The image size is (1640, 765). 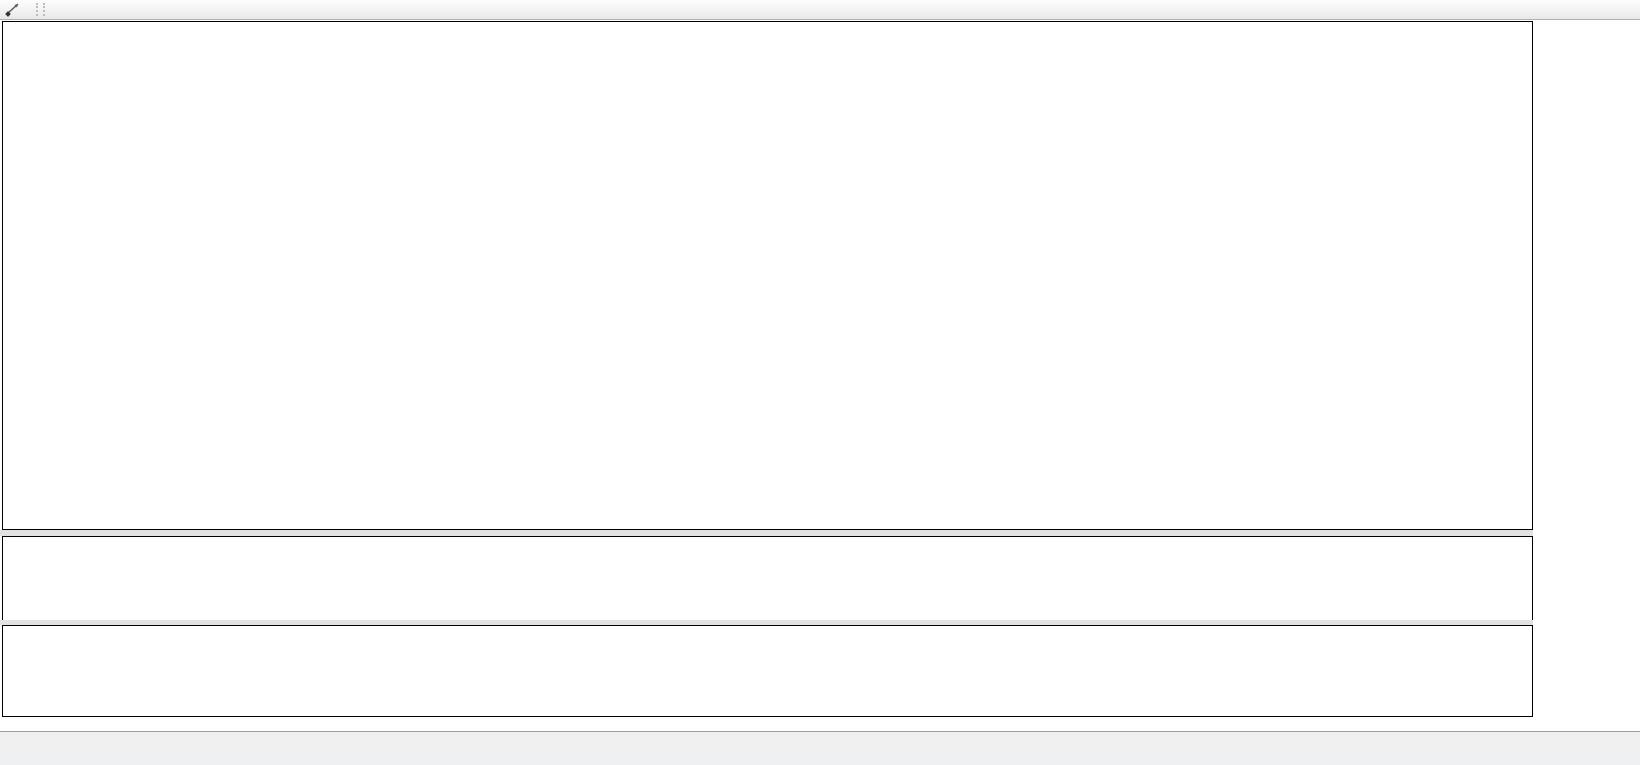 What do you see at coordinates (820, 759) in the screenshot?
I see `status-strip` at bounding box center [820, 759].